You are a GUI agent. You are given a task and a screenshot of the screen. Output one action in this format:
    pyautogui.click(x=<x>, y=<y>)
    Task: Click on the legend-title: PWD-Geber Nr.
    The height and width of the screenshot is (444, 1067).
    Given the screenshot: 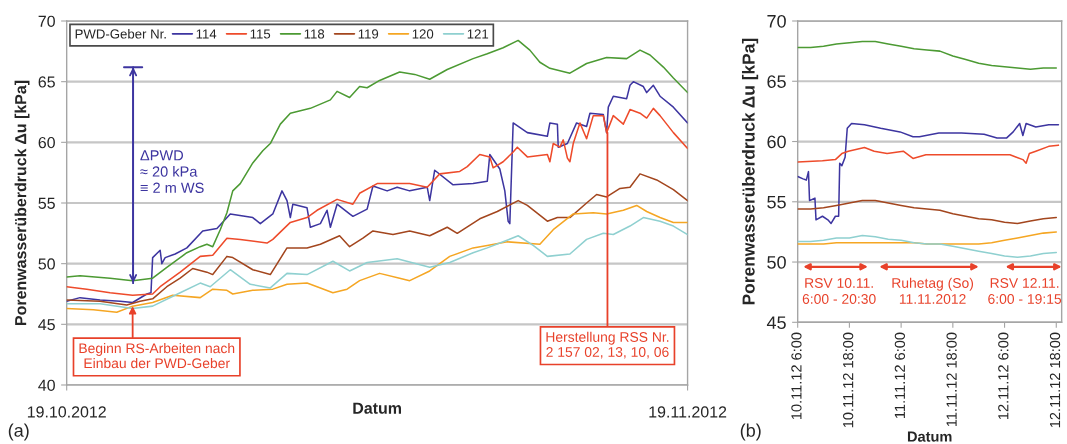 What is the action you would take?
    pyautogui.click(x=120, y=33)
    